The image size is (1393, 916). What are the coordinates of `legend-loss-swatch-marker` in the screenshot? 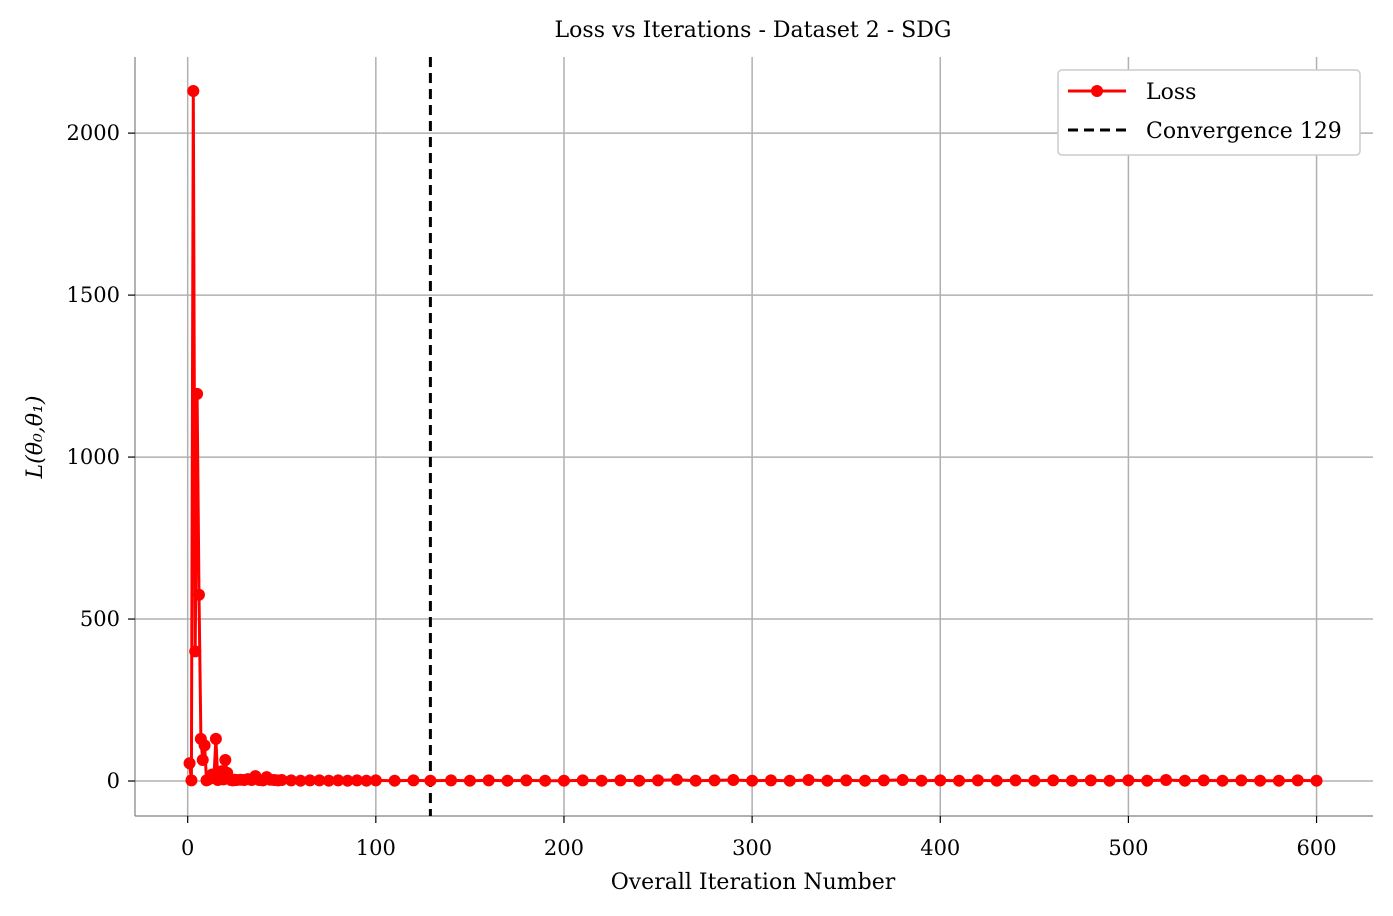 It's located at (1097, 91).